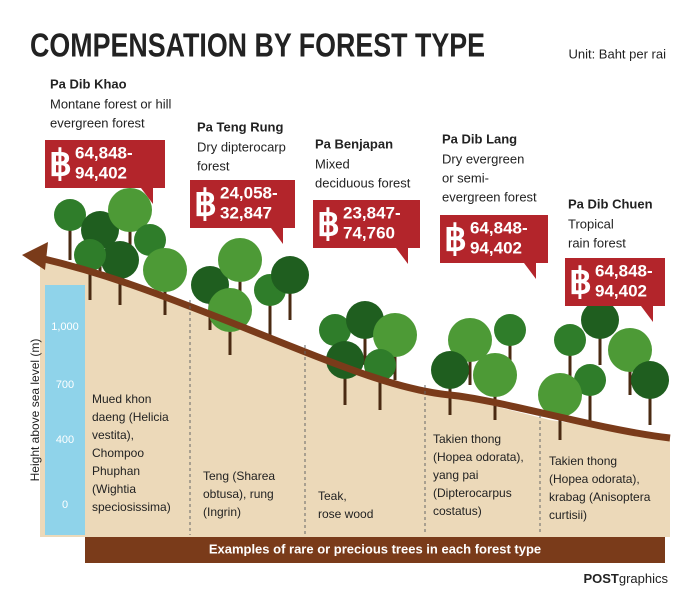  Describe the element at coordinates (610, 203) in the screenshot. I see `forest-name: Pa Dib Chuen` at that location.